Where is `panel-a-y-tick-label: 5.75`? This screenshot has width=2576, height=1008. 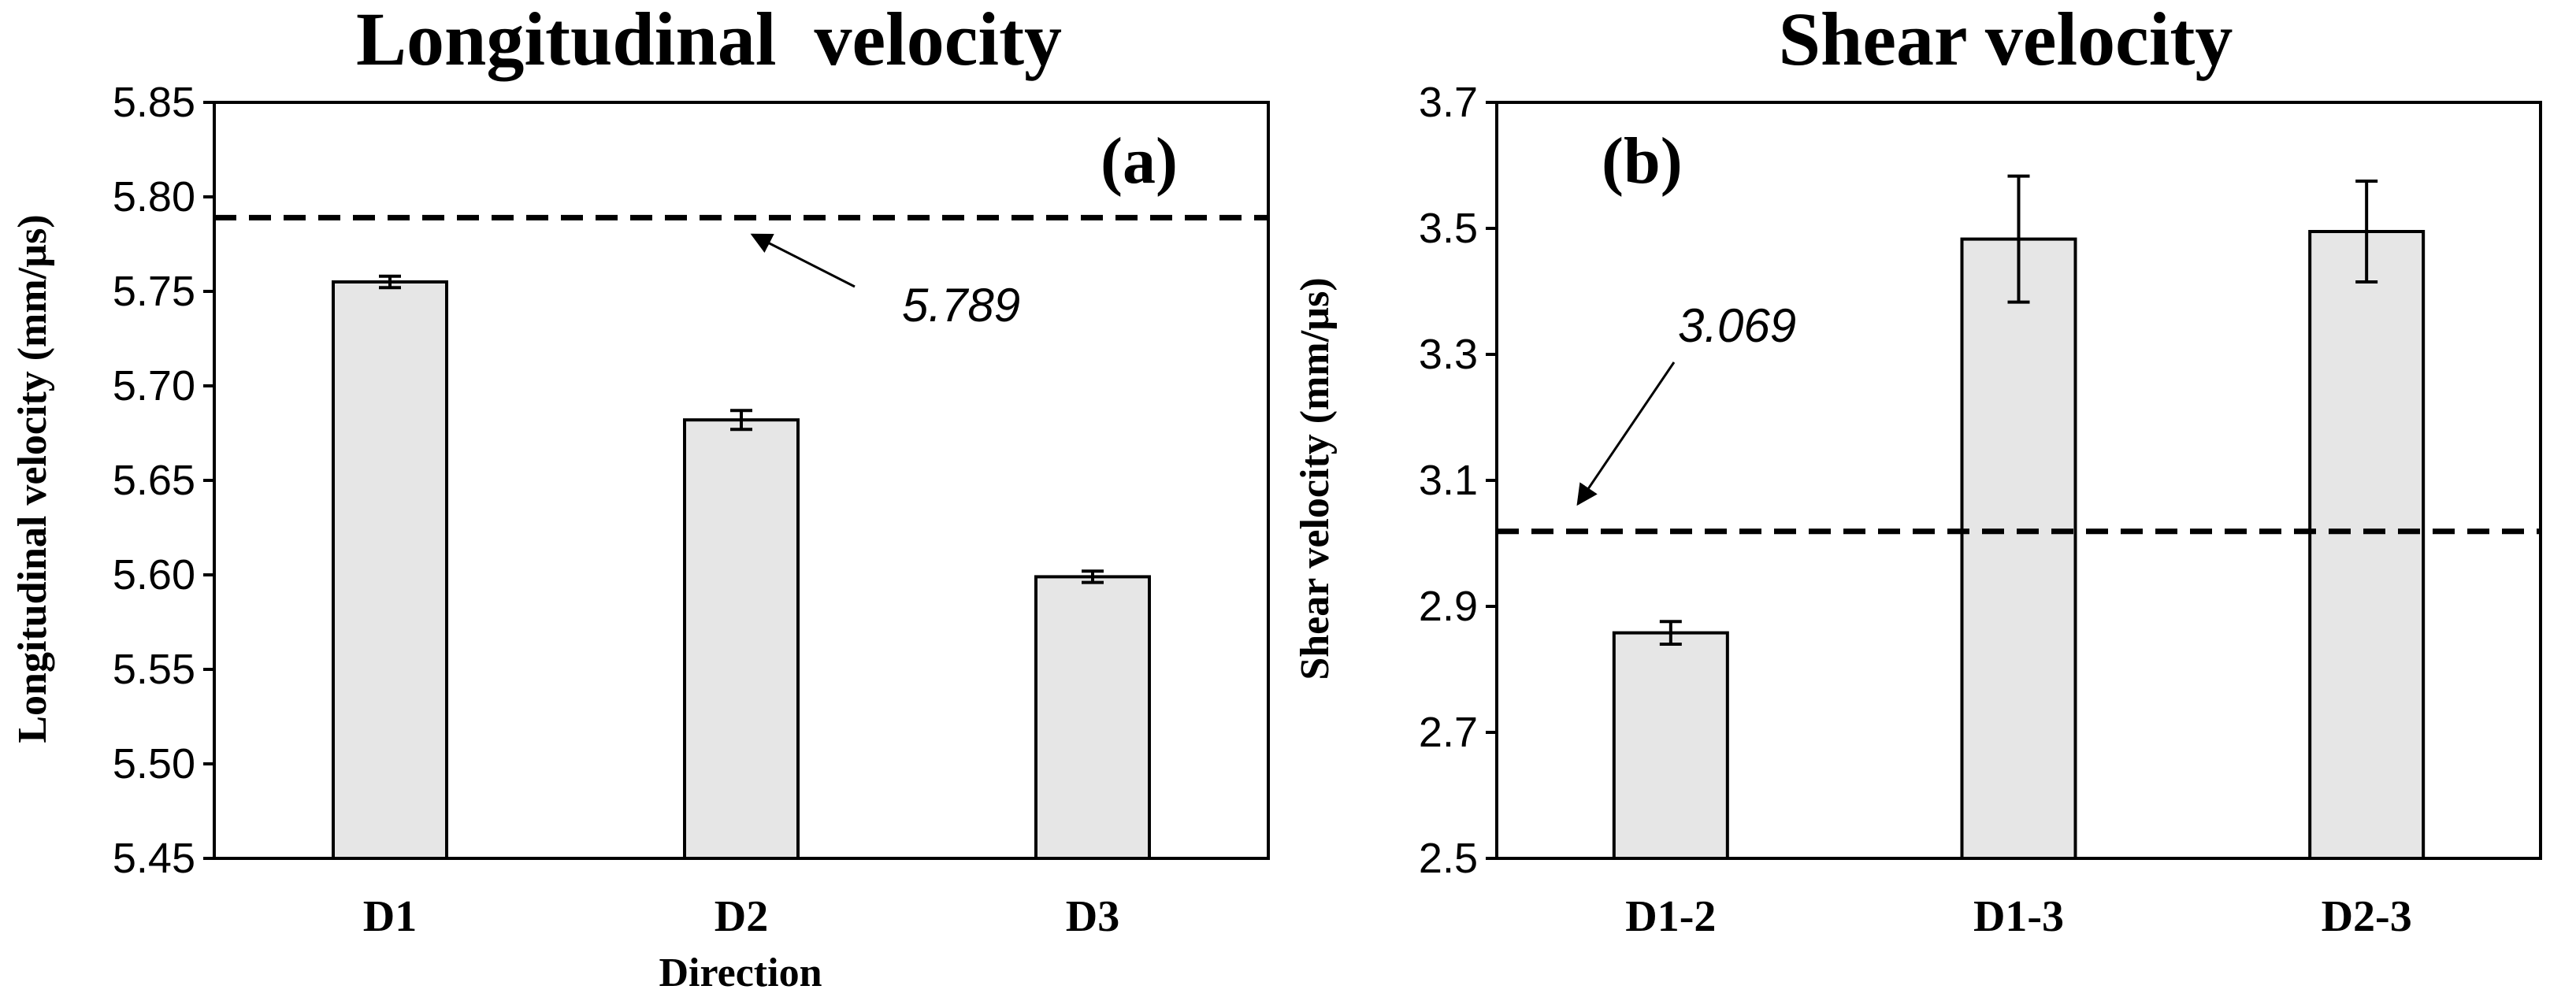 panel-a-y-tick-label: 5.75 is located at coordinates (154, 291).